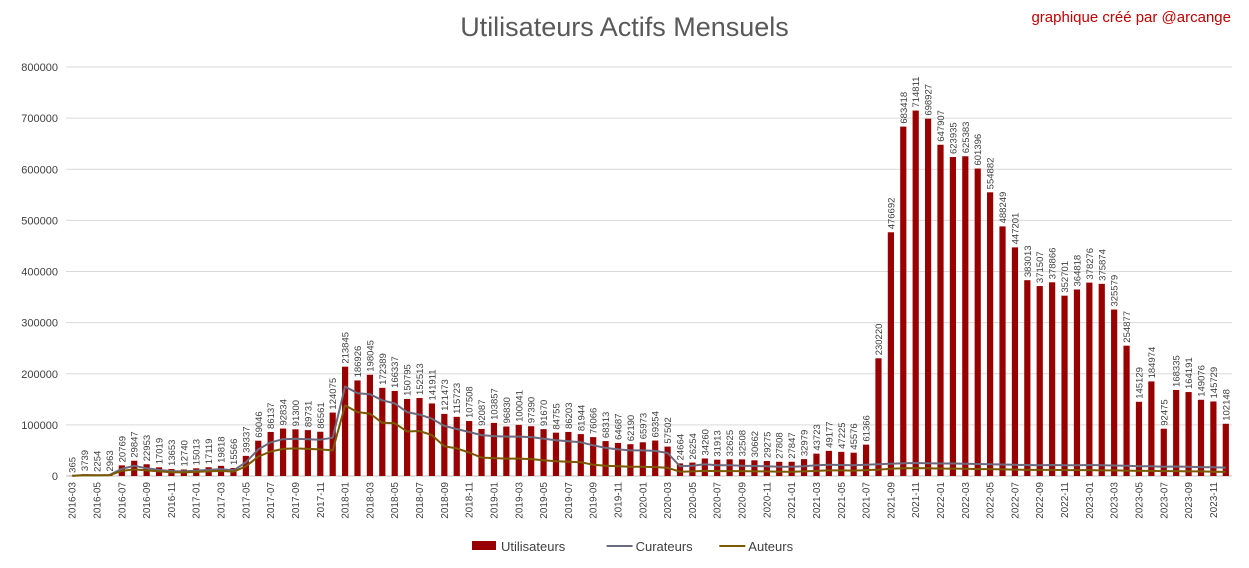  What do you see at coordinates (581, 418) in the screenshot?
I see `data-label: 81944` at bounding box center [581, 418].